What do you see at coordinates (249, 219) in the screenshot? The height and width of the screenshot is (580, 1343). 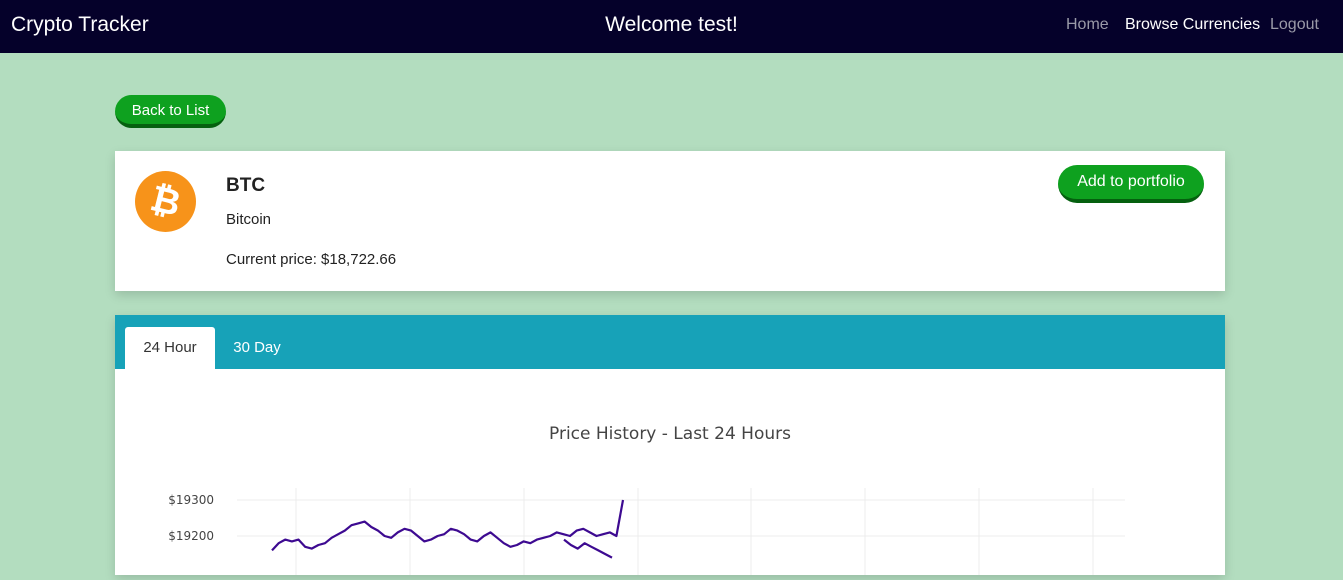 I see `coin-name: Bitcoin` at bounding box center [249, 219].